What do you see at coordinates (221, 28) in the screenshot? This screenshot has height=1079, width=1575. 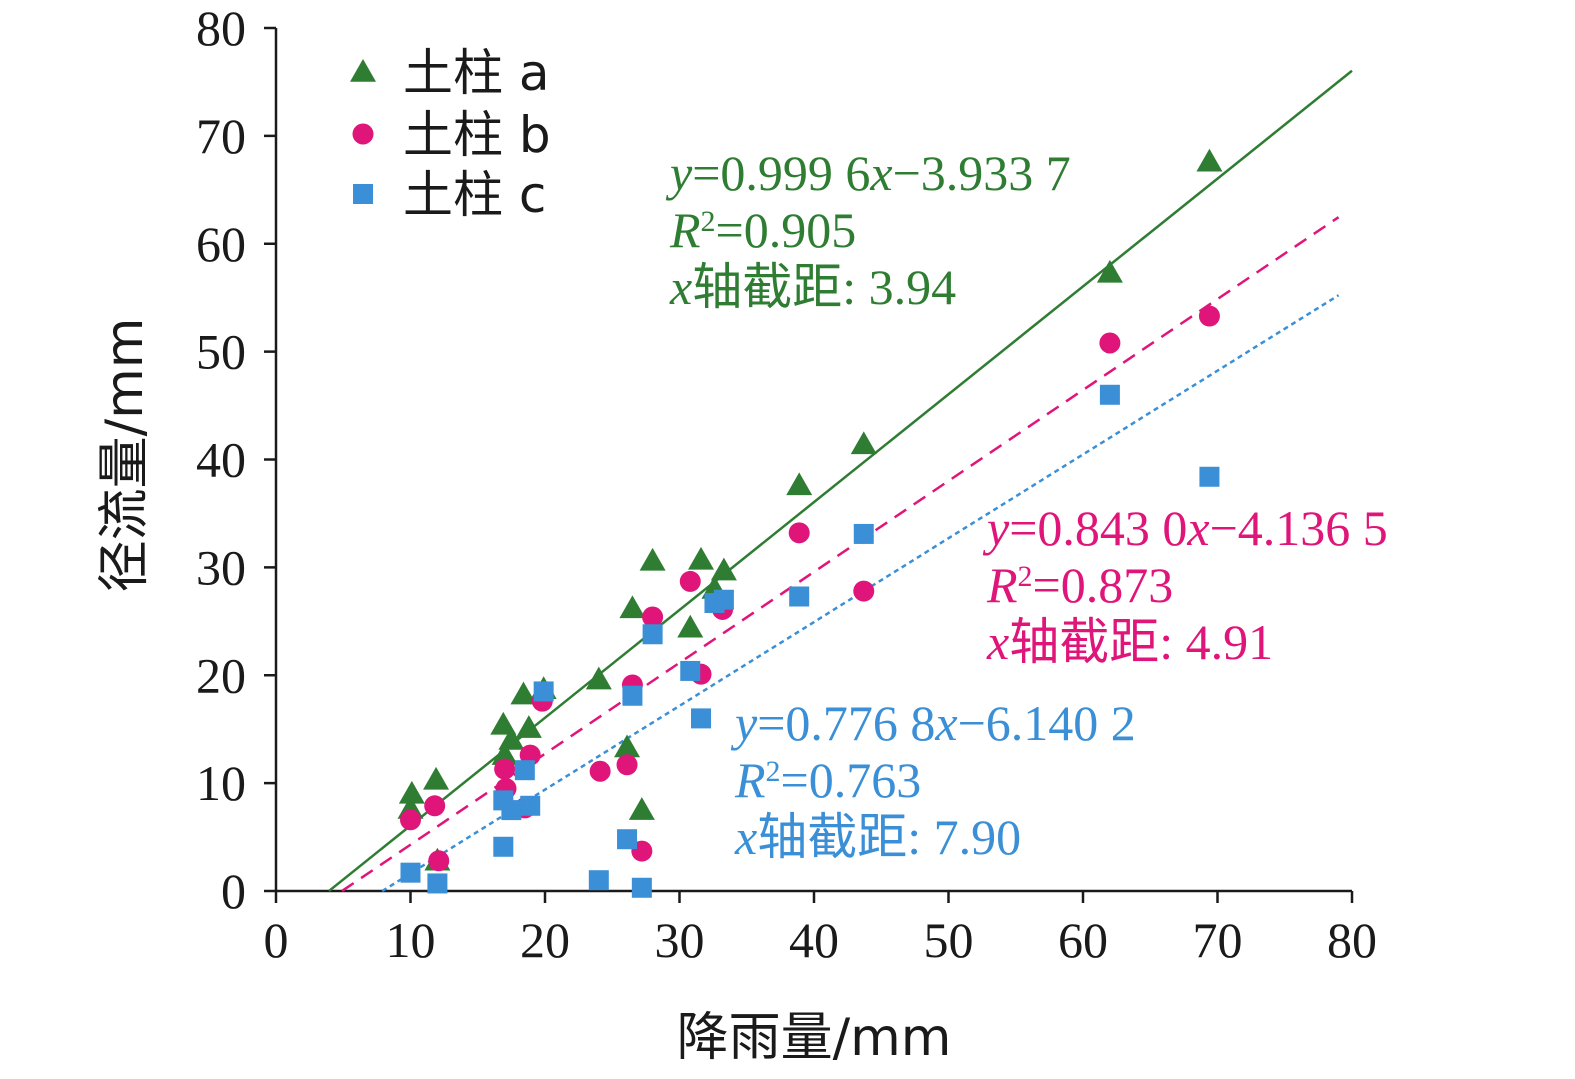 I see `y-tick-label: 80` at bounding box center [221, 28].